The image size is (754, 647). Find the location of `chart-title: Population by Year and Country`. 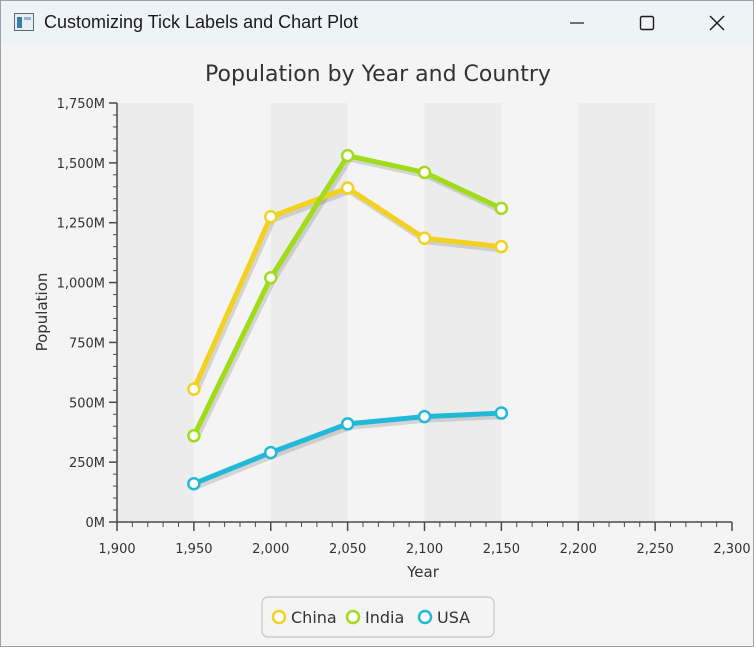

chart-title: Population by Year and Country is located at coordinates (378, 74).